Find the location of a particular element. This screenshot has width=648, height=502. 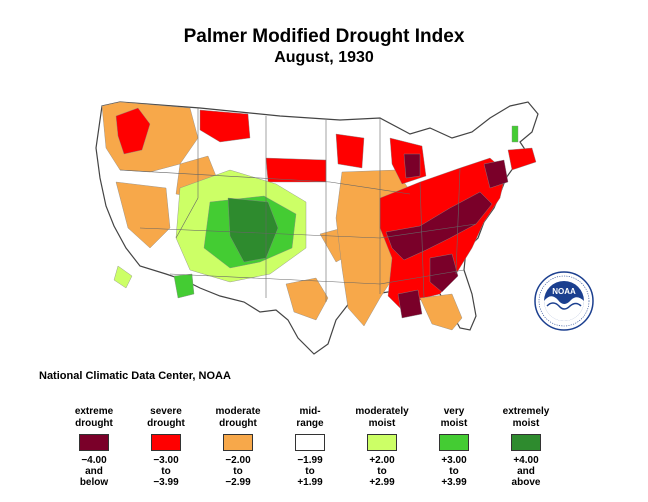

credit-text: National Climatic Data Center, NOAA is located at coordinates (135, 376).